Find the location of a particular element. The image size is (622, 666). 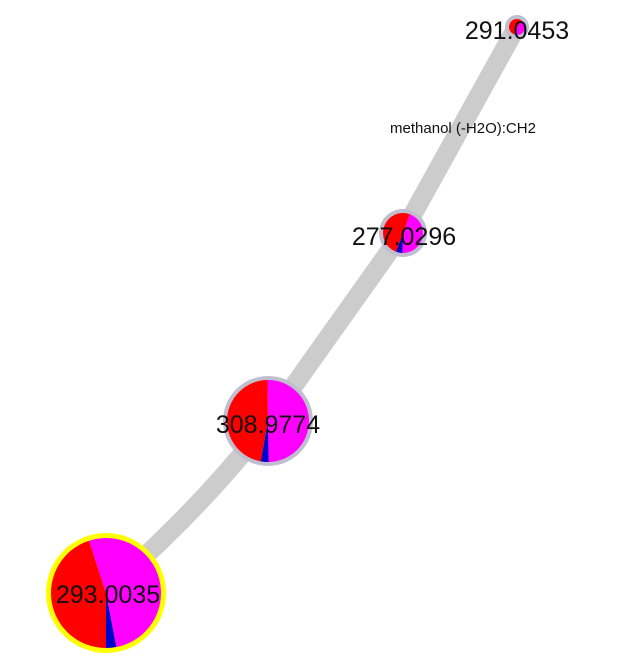

node-label-308: 308.9774 is located at coordinates (268, 425).